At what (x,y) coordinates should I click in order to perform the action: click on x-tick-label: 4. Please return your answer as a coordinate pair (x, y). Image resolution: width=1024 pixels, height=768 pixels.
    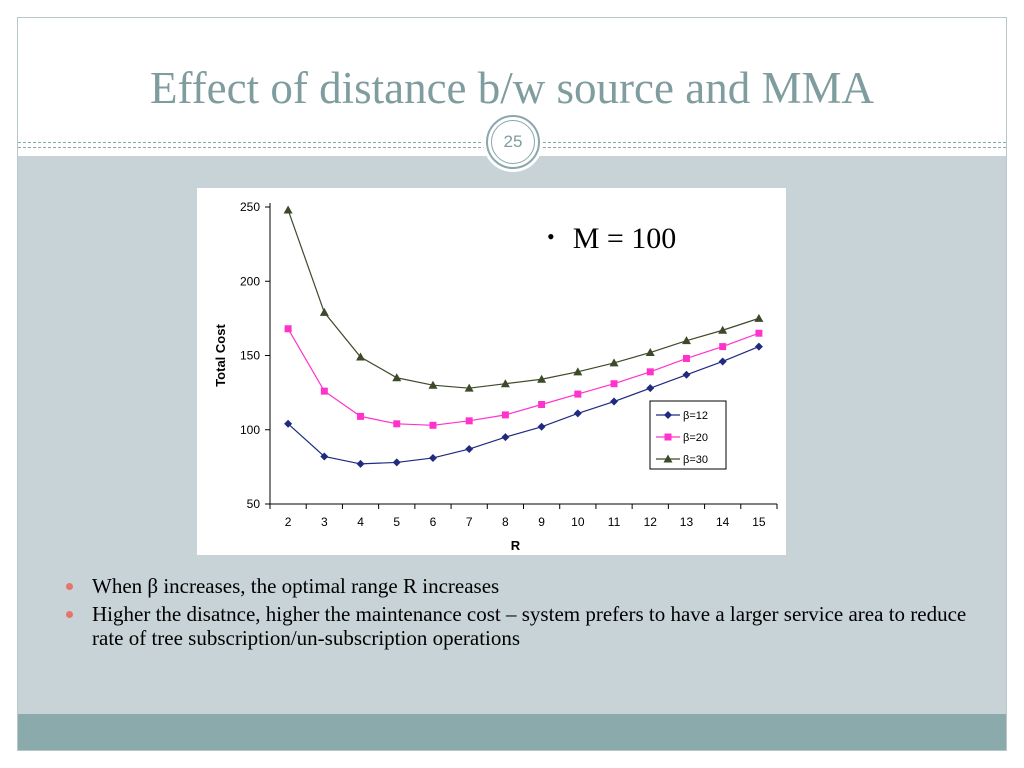
    Looking at the image, I should click on (360, 522).